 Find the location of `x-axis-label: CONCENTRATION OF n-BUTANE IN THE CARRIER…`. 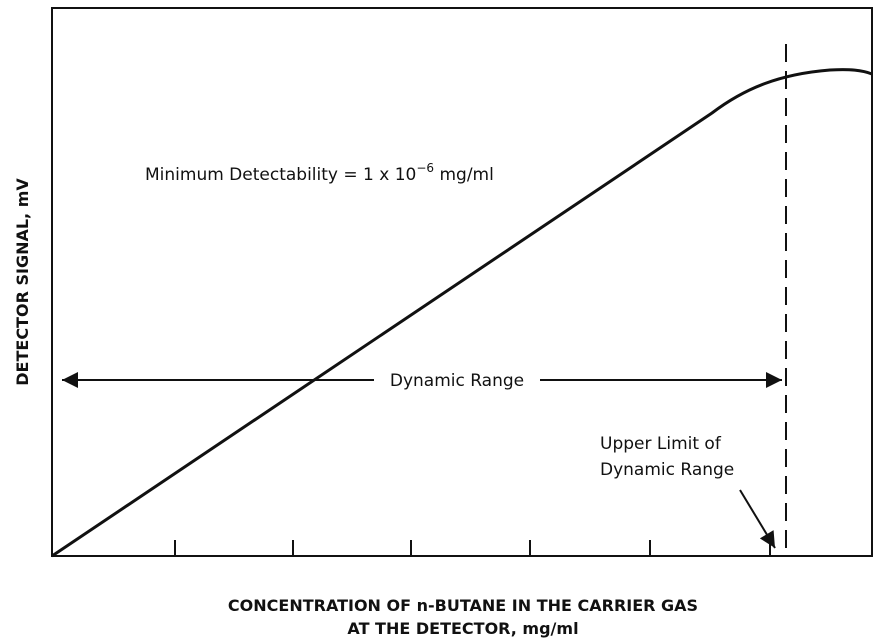

x-axis-label: CONCENTRATION OF n-BUTANE IN THE CARRIER… is located at coordinates (463, 605).